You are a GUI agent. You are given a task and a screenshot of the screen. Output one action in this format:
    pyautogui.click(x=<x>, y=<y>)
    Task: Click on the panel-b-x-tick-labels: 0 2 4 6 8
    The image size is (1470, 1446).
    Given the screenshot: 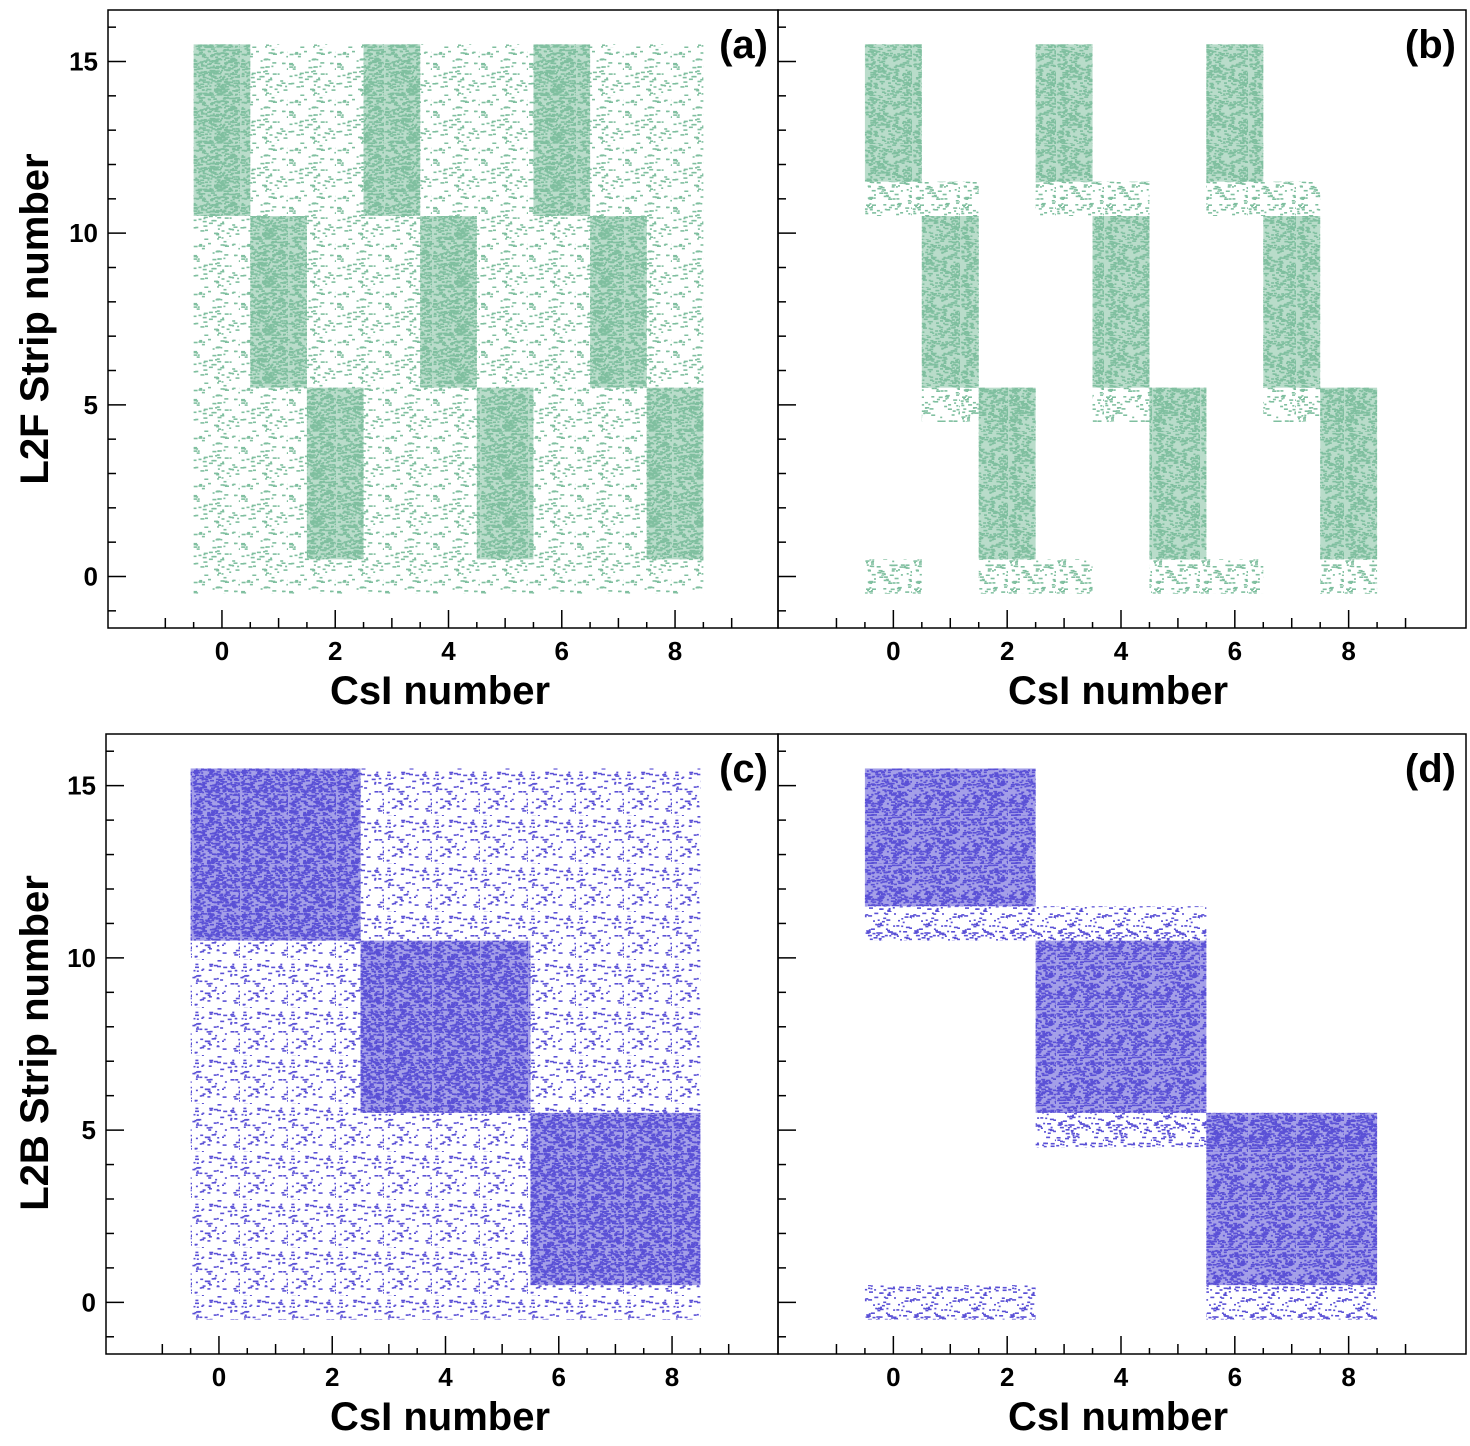 What is the action you would take?
    pyautogui.click(x=1121, y=651)
    